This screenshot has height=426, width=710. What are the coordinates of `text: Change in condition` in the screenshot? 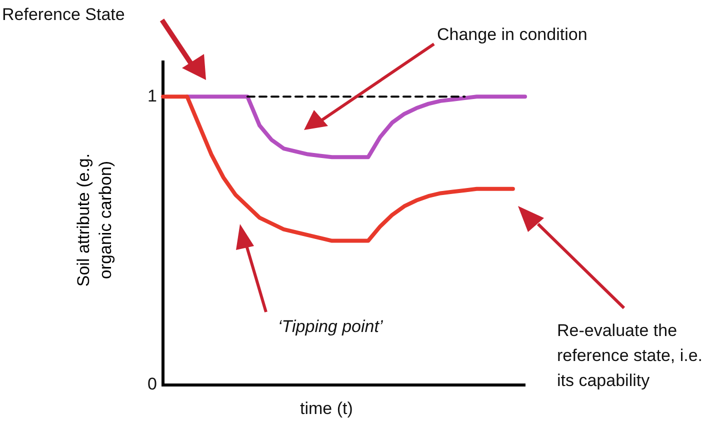 It's located at (512, 35).